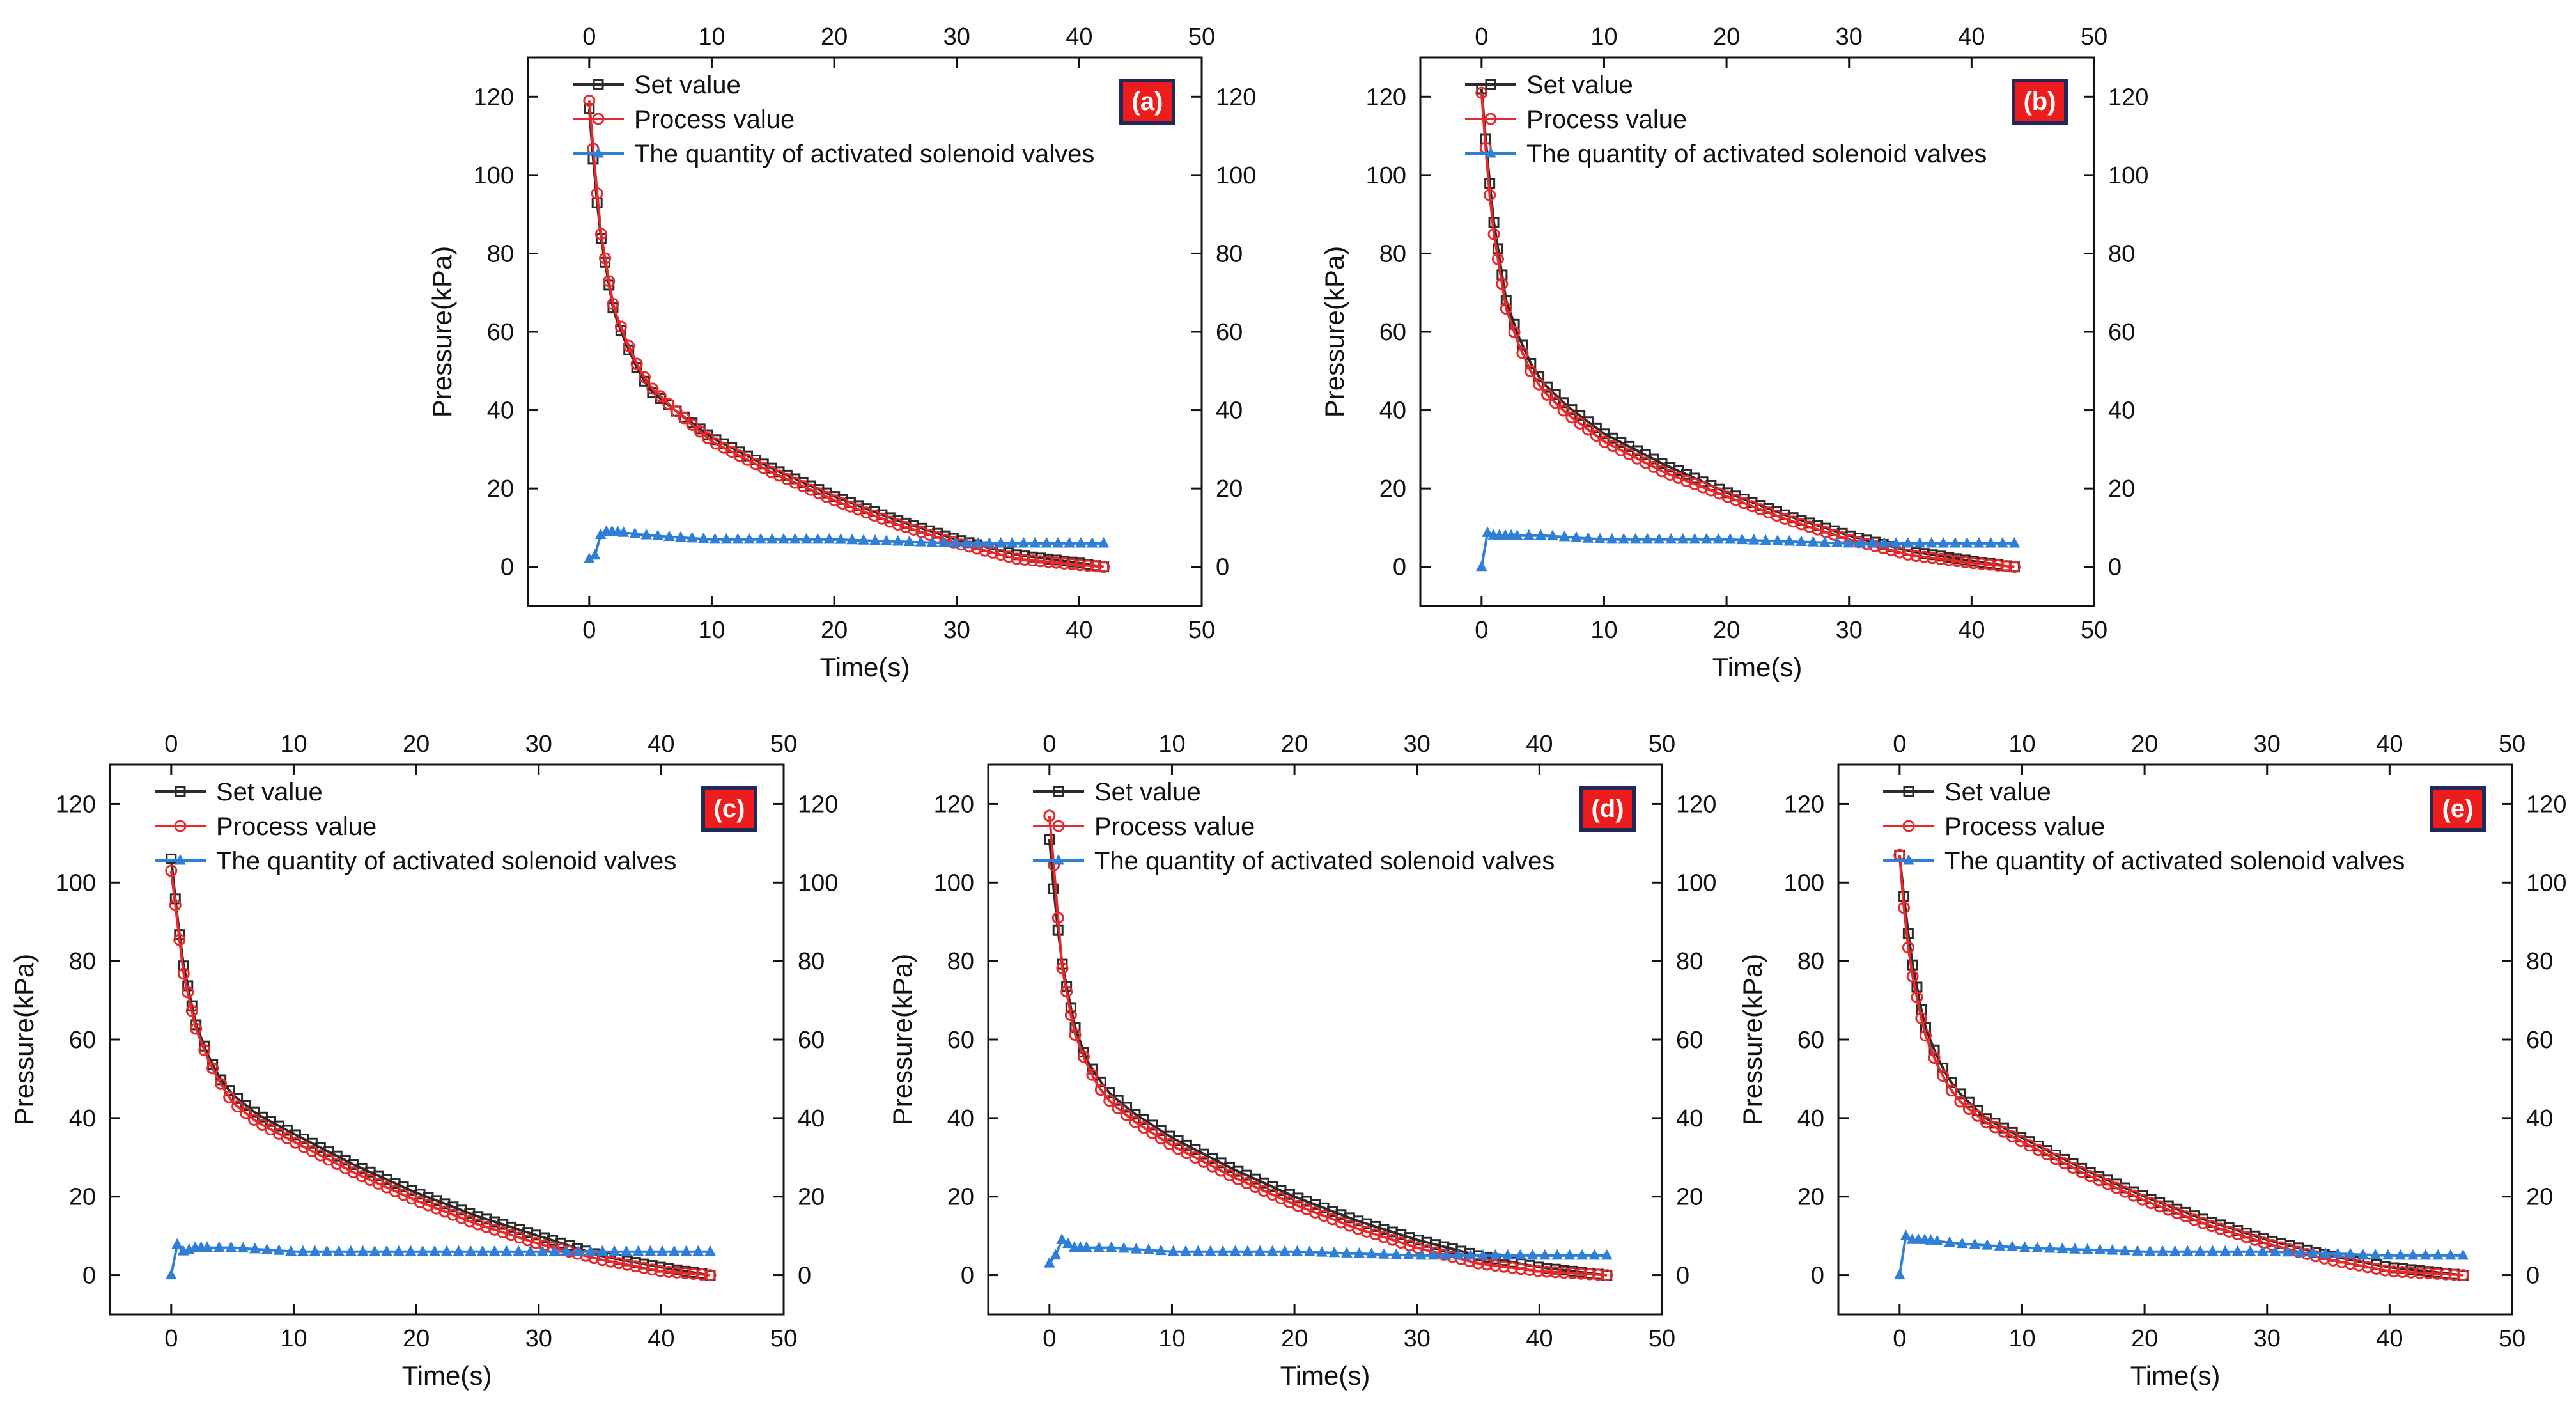  What do you see at coordinates (1418, 745) in the screenshot?
I see `top-x-tick-label: 30` at bounding box center [1418, 745].